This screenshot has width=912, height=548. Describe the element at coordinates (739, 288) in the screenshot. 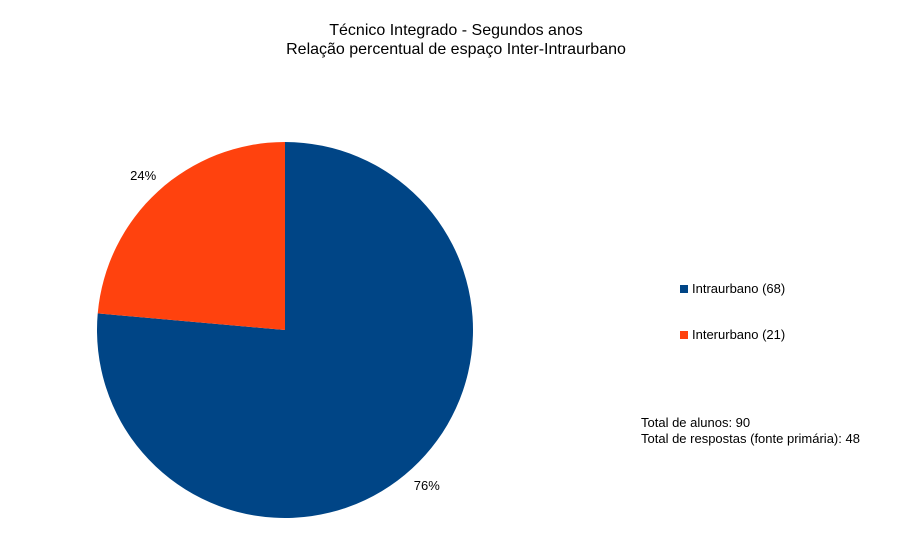

I see `legend-label-intraurbano: Intraurbano (68)` at that location.